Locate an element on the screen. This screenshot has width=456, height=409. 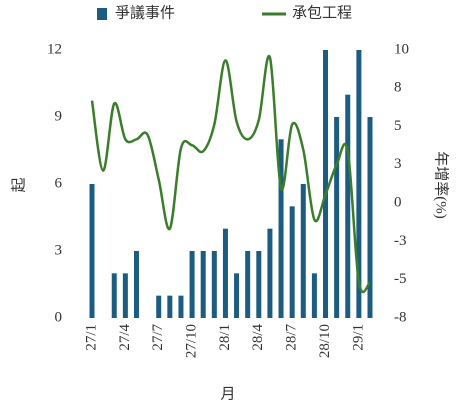
y2-tick-label: 5 is located at coordinates (398, 126).